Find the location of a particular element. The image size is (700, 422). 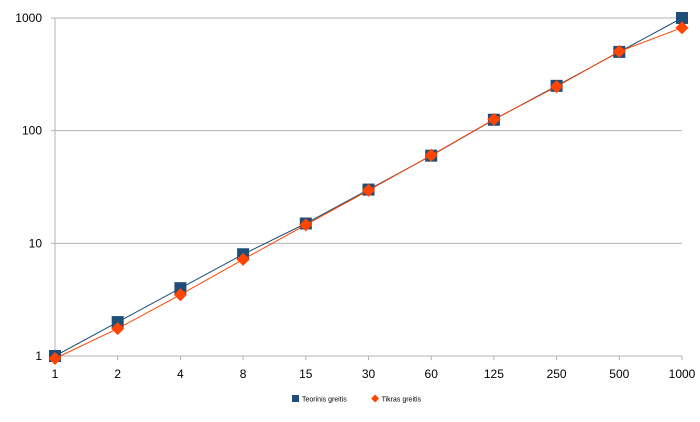

x-tick-labels: 1 2 4 8 15 30 60 125 250 500 1000 is located at coordinates (374, 374).